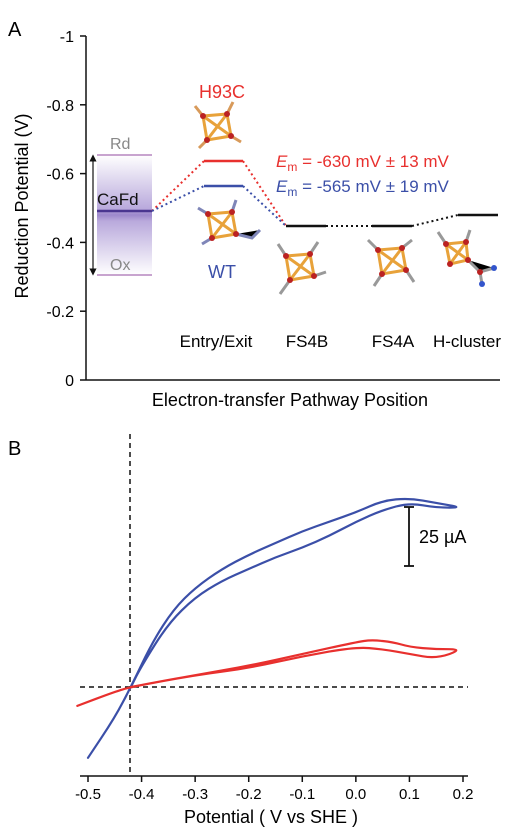 The width and height of the screenshot is (517, 833). Describe the element at coordinates (222, 92) in the screenshot. I see `h93c-label: H93C` at that location.